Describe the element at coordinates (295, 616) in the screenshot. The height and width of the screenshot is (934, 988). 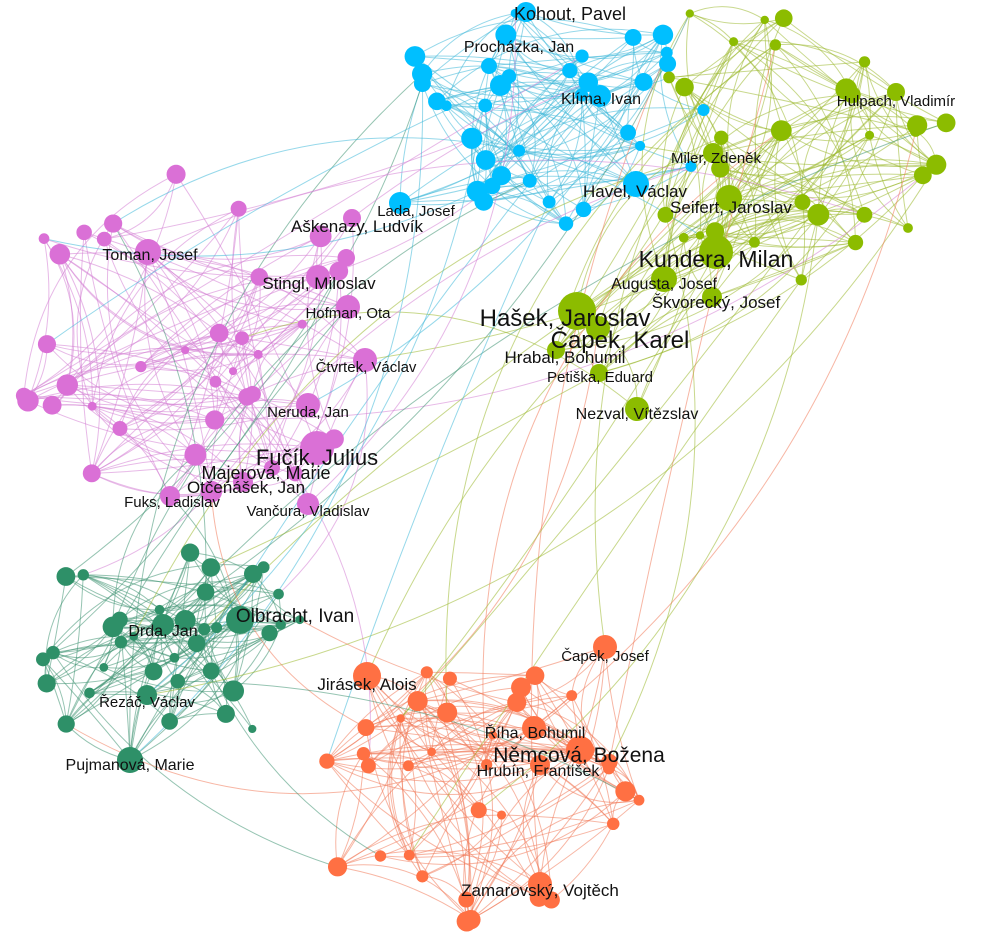
I see `node-label: Olbracht, Ivan` at that location.